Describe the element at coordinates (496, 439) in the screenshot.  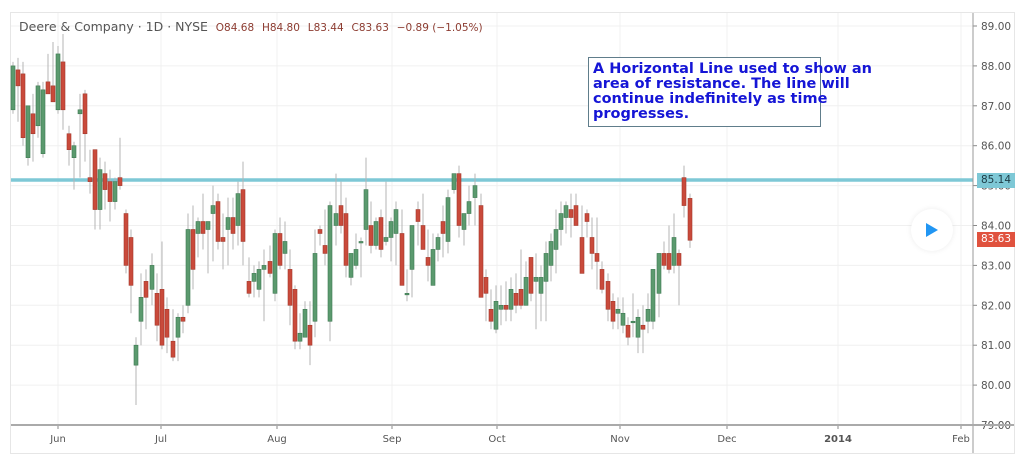
I see `svg-text: Oct` at that location.